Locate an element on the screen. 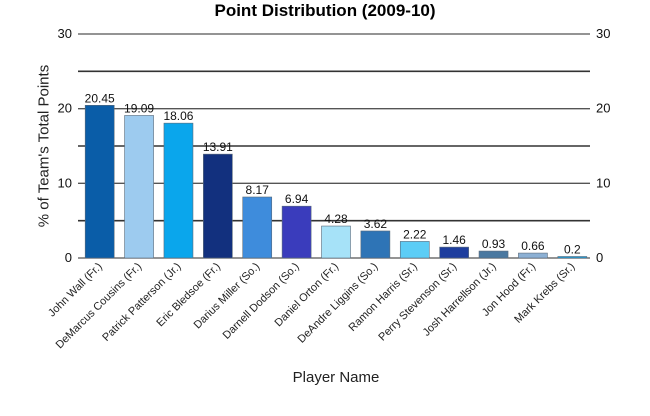 This screenshot has height=416, width=650. x-tick-label: Ramon Harris (Sr.) is located at coordinates (383, 297).